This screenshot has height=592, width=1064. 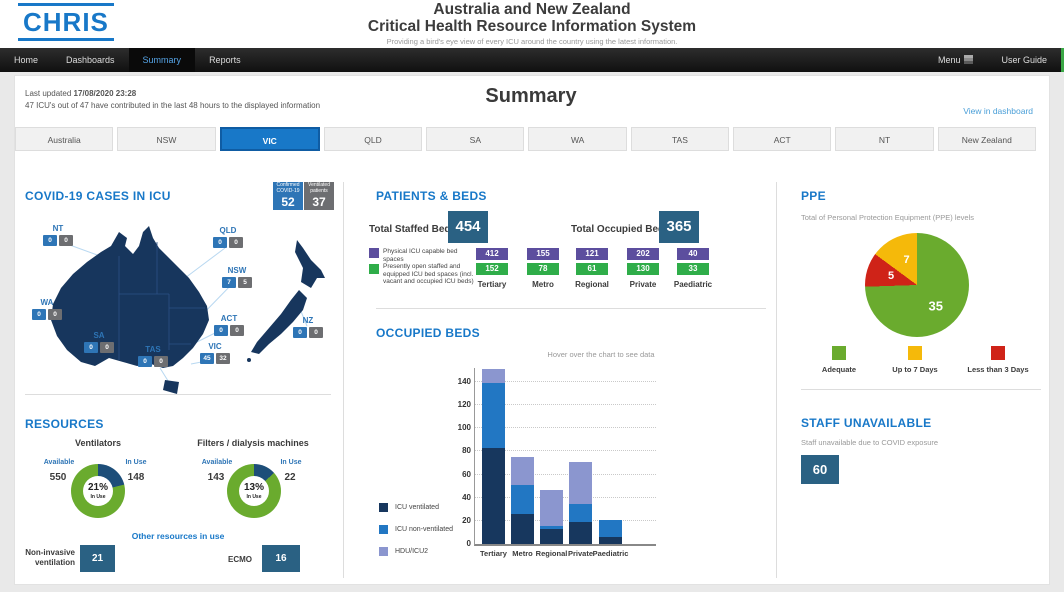 I want to click on tasmania-shape, so click(x=171, y=387).